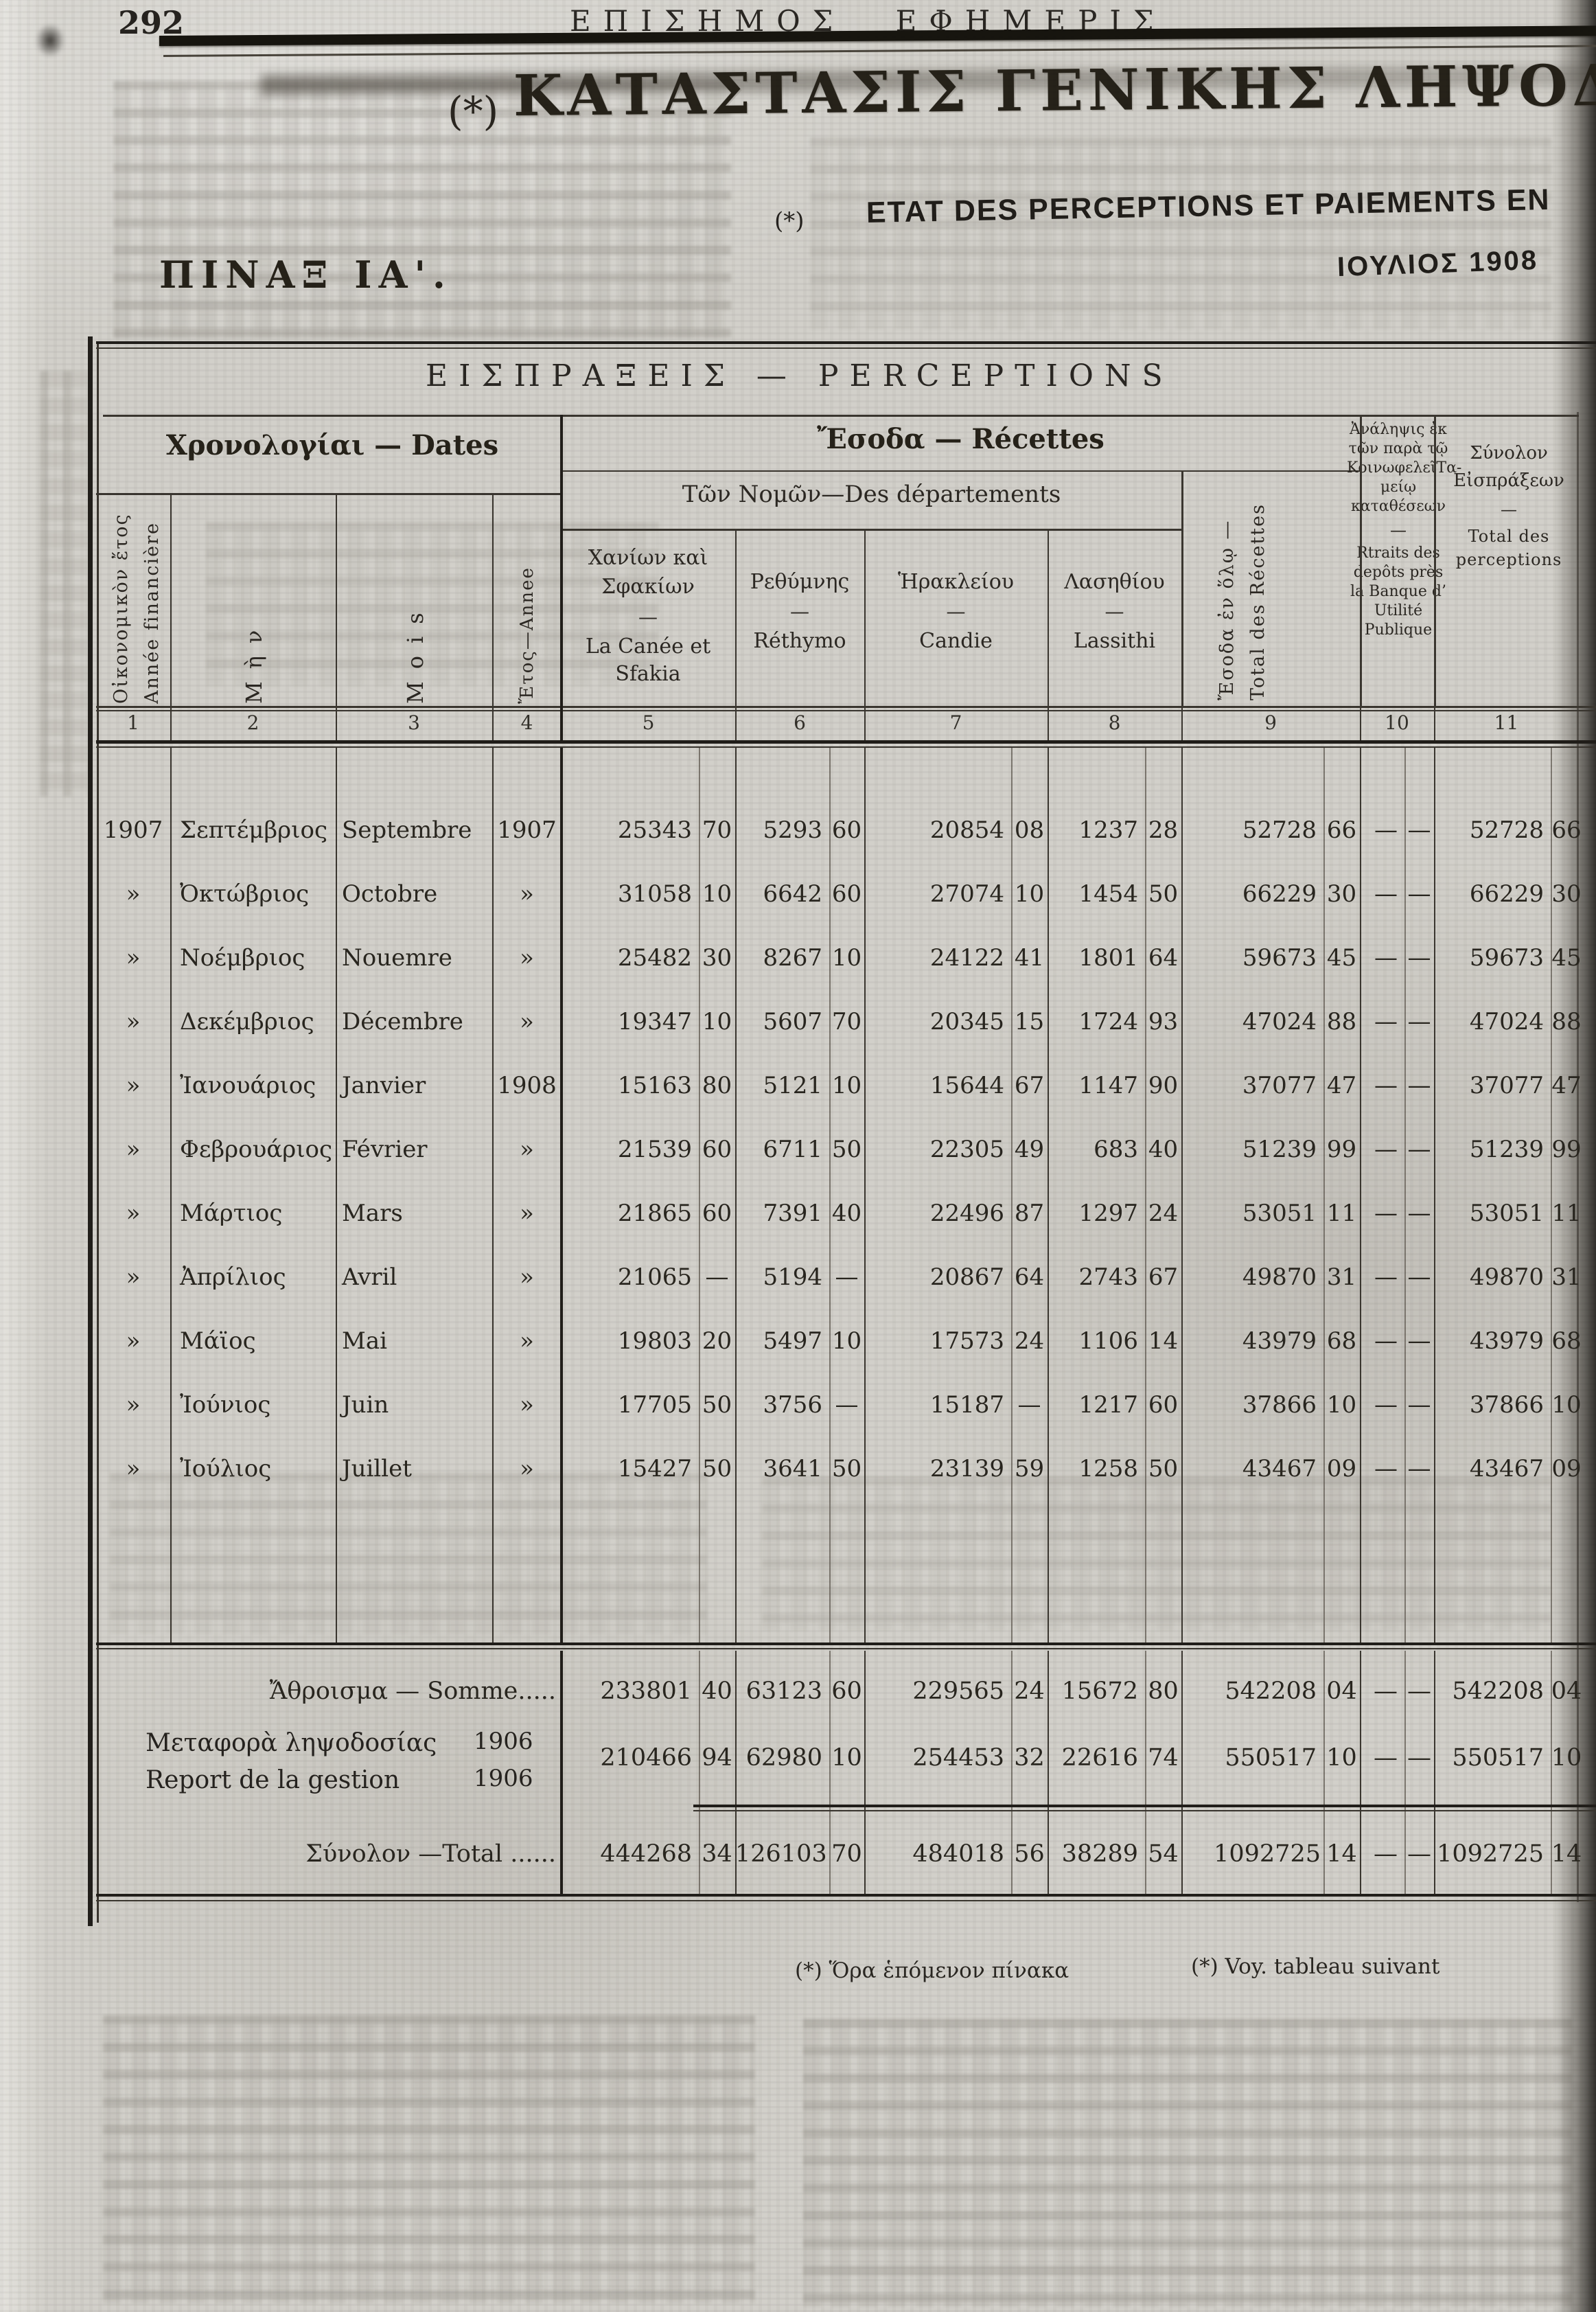  I want to click on table-frame-top, so click(846, 343).